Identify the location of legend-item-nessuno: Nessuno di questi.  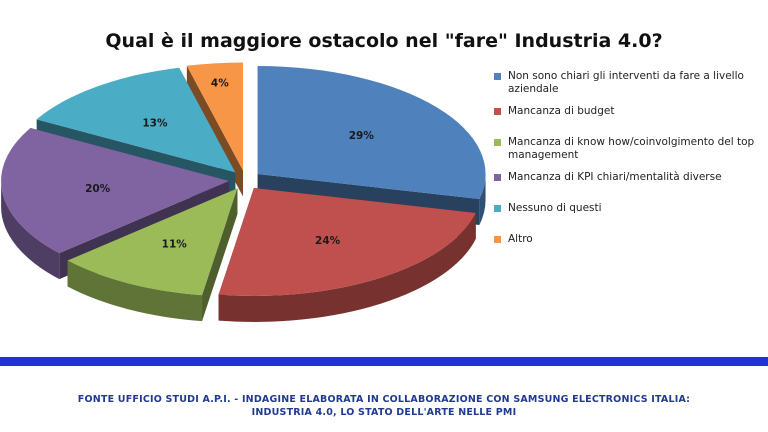
(628, 208).